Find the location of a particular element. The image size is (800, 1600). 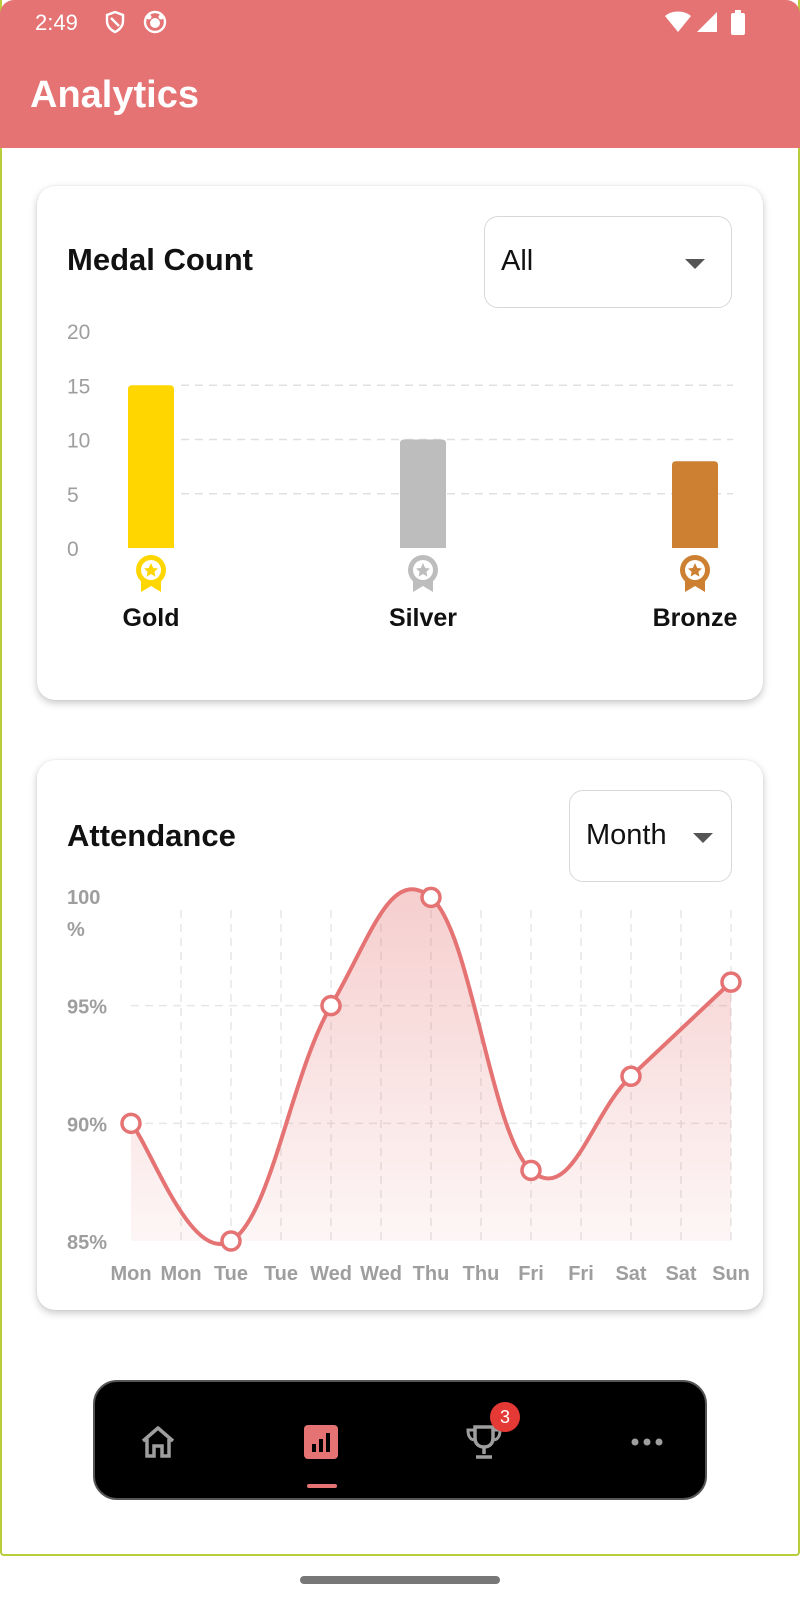

nav-more is located at coordinates (647, 1442).